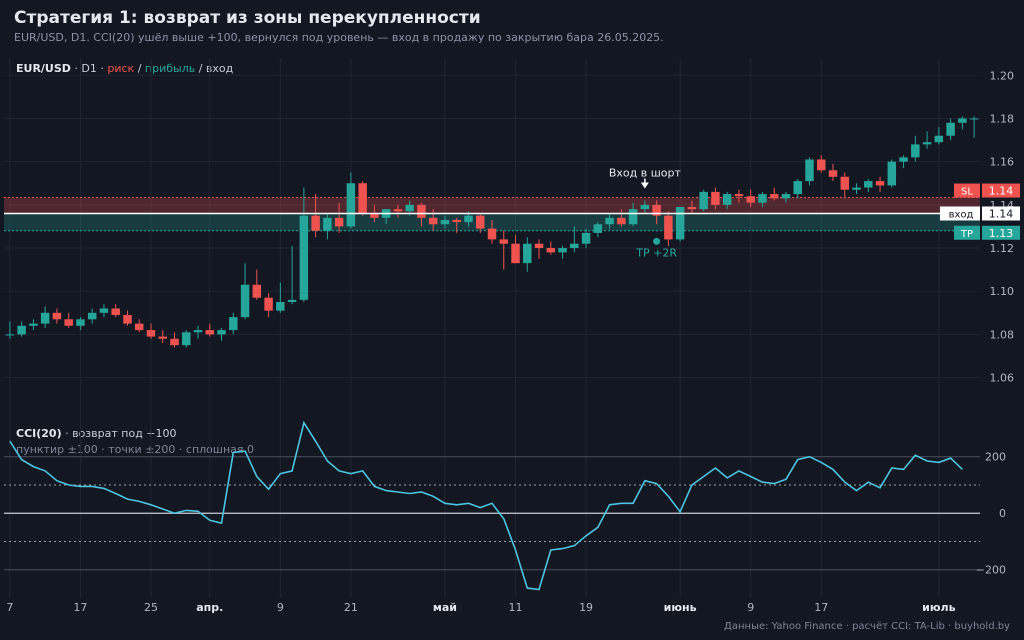  I want to click on price-y-tick-label: 1.12, so click(1002, 248).